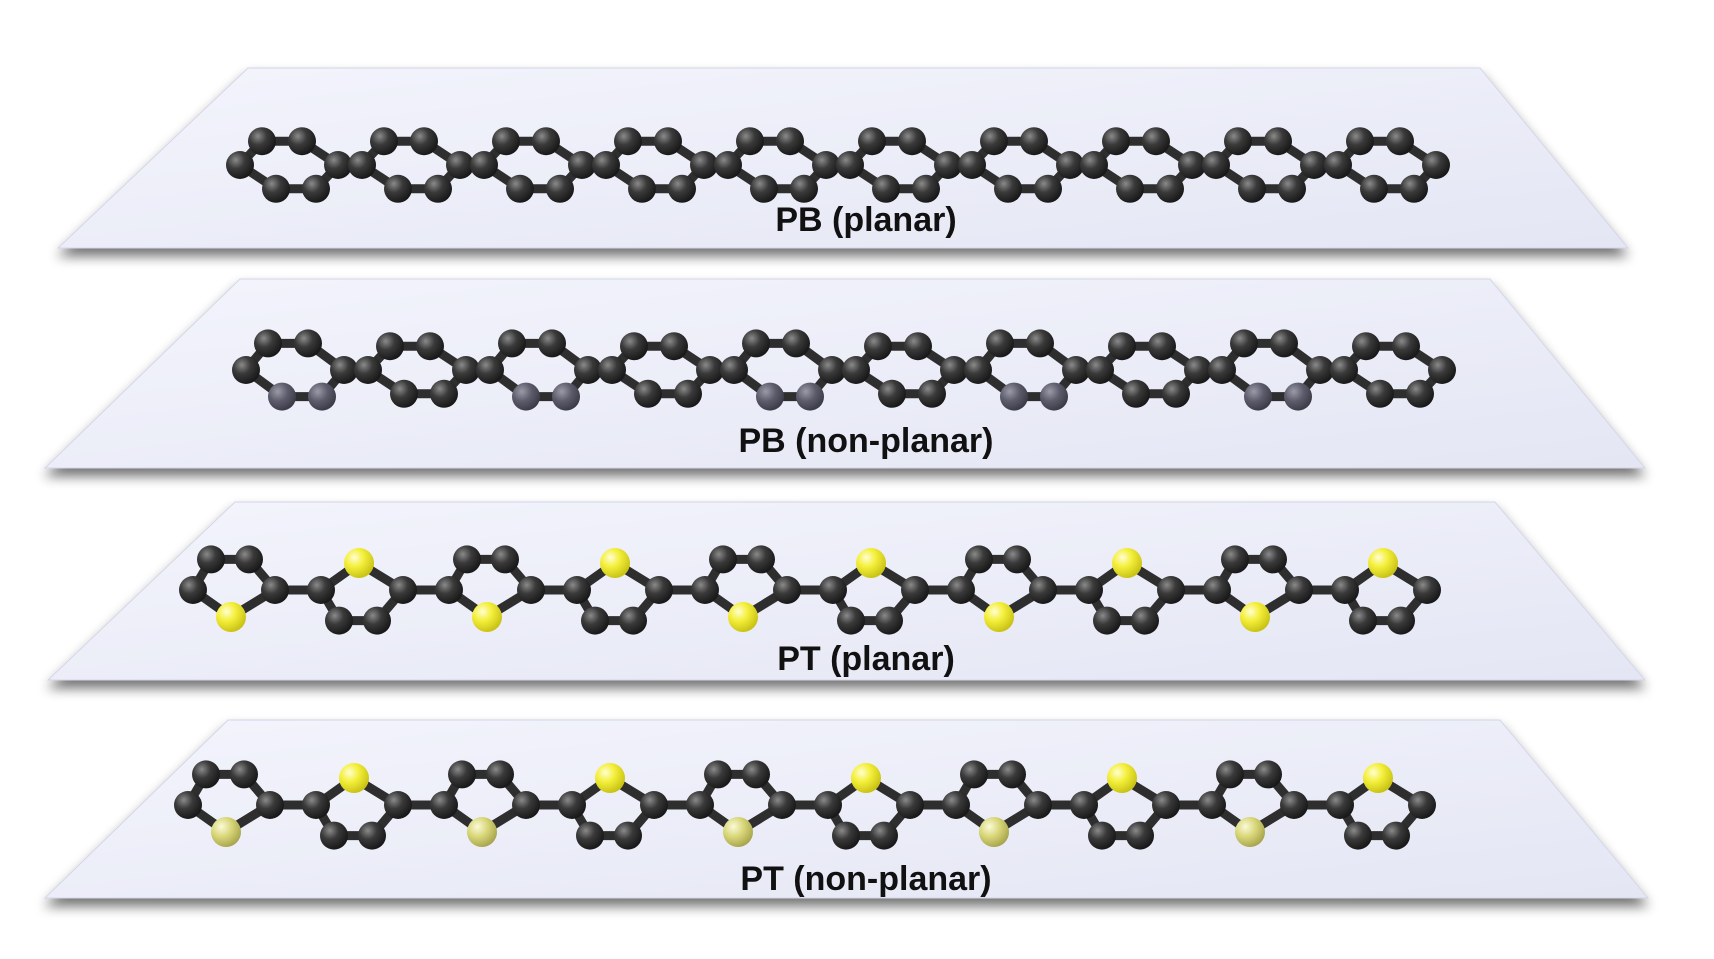 The width and height of the screenshot is (1714, 959). What do you see at coordinates (866, 441) in the screenshot?
I see `panel-label: PB (non-planar)` at bounding box center [866, 441].